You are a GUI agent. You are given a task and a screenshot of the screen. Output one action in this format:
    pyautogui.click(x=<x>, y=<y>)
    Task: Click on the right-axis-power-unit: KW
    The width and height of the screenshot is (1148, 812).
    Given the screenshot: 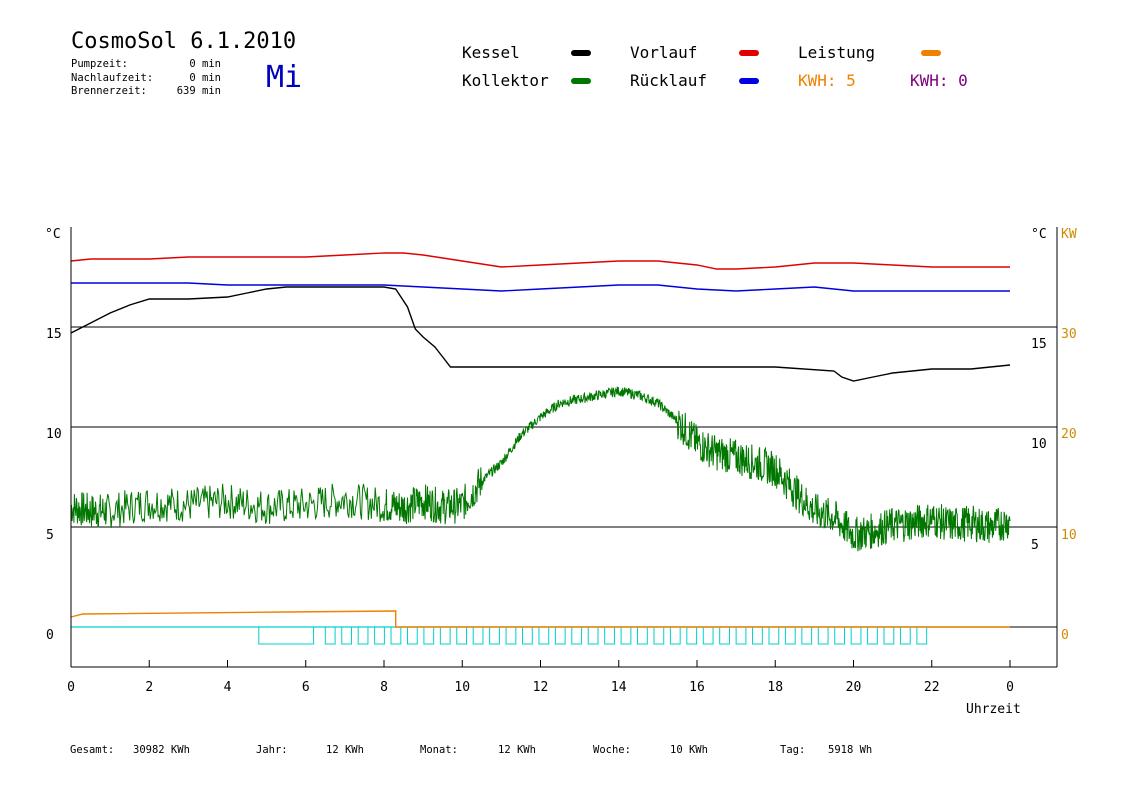 What is the action you would take?
    pyautogui.click(x=1069, y=234)
    